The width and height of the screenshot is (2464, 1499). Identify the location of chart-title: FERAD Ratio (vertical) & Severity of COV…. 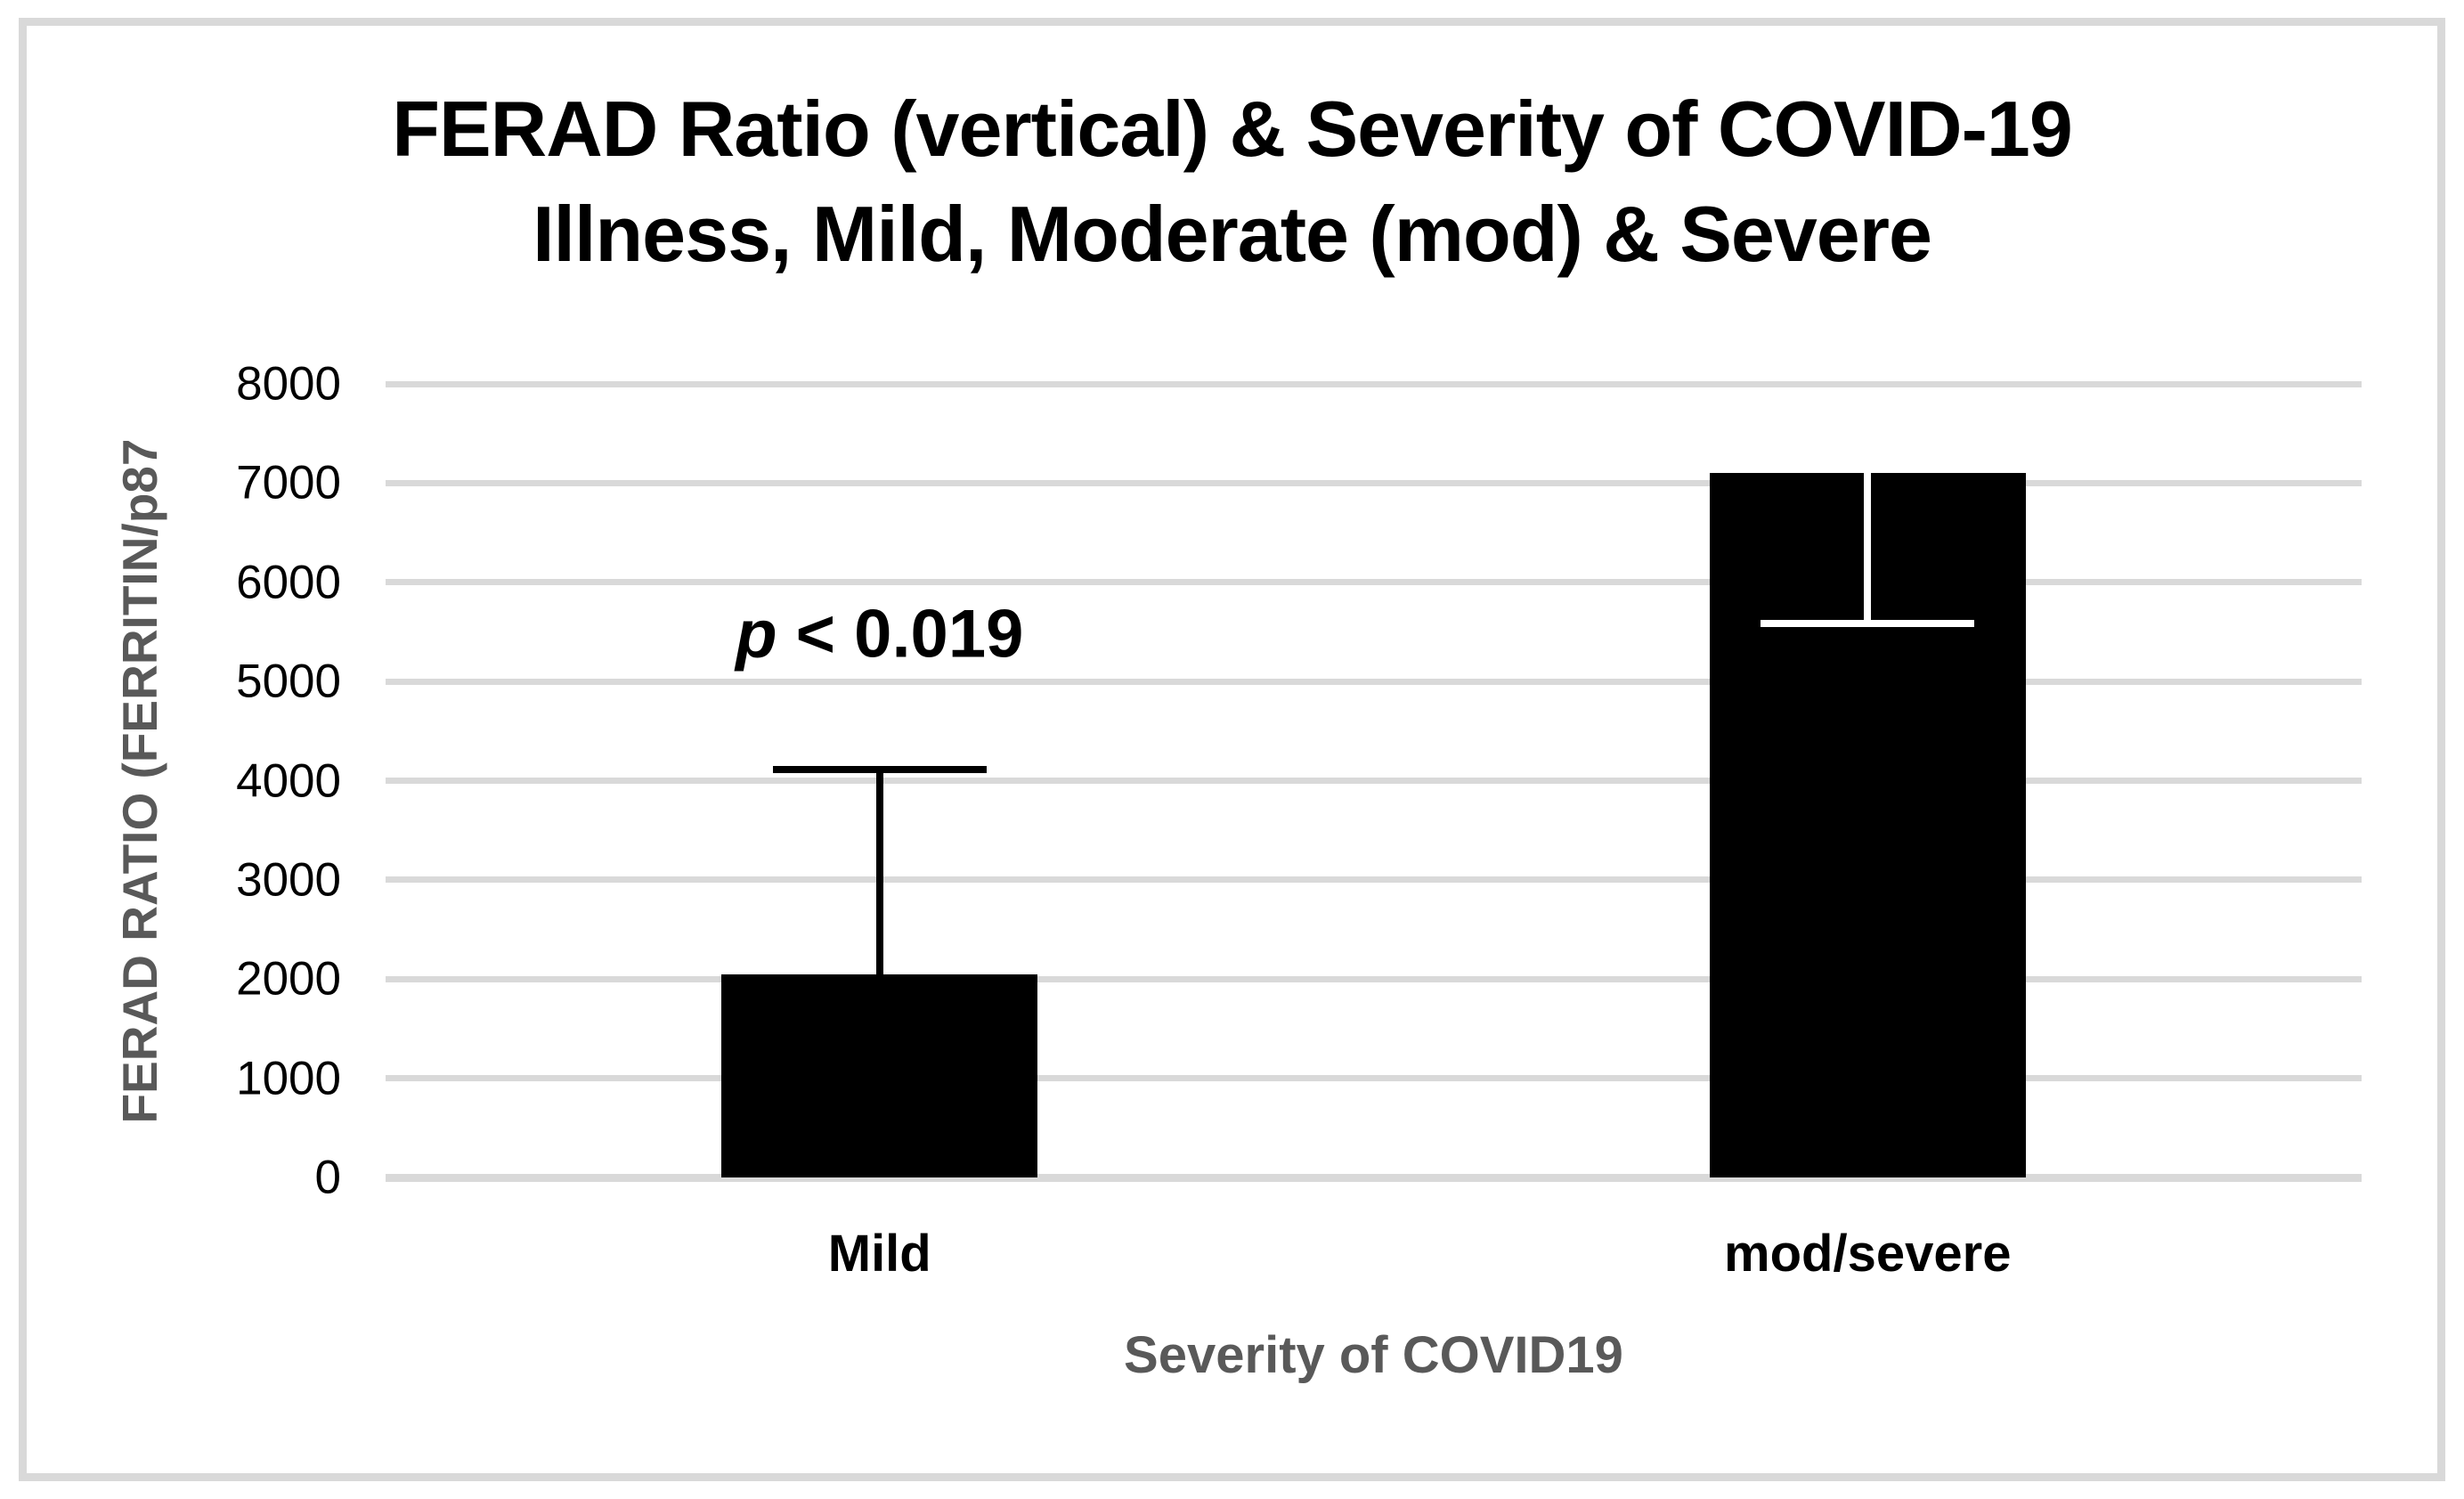
(1232, 182).